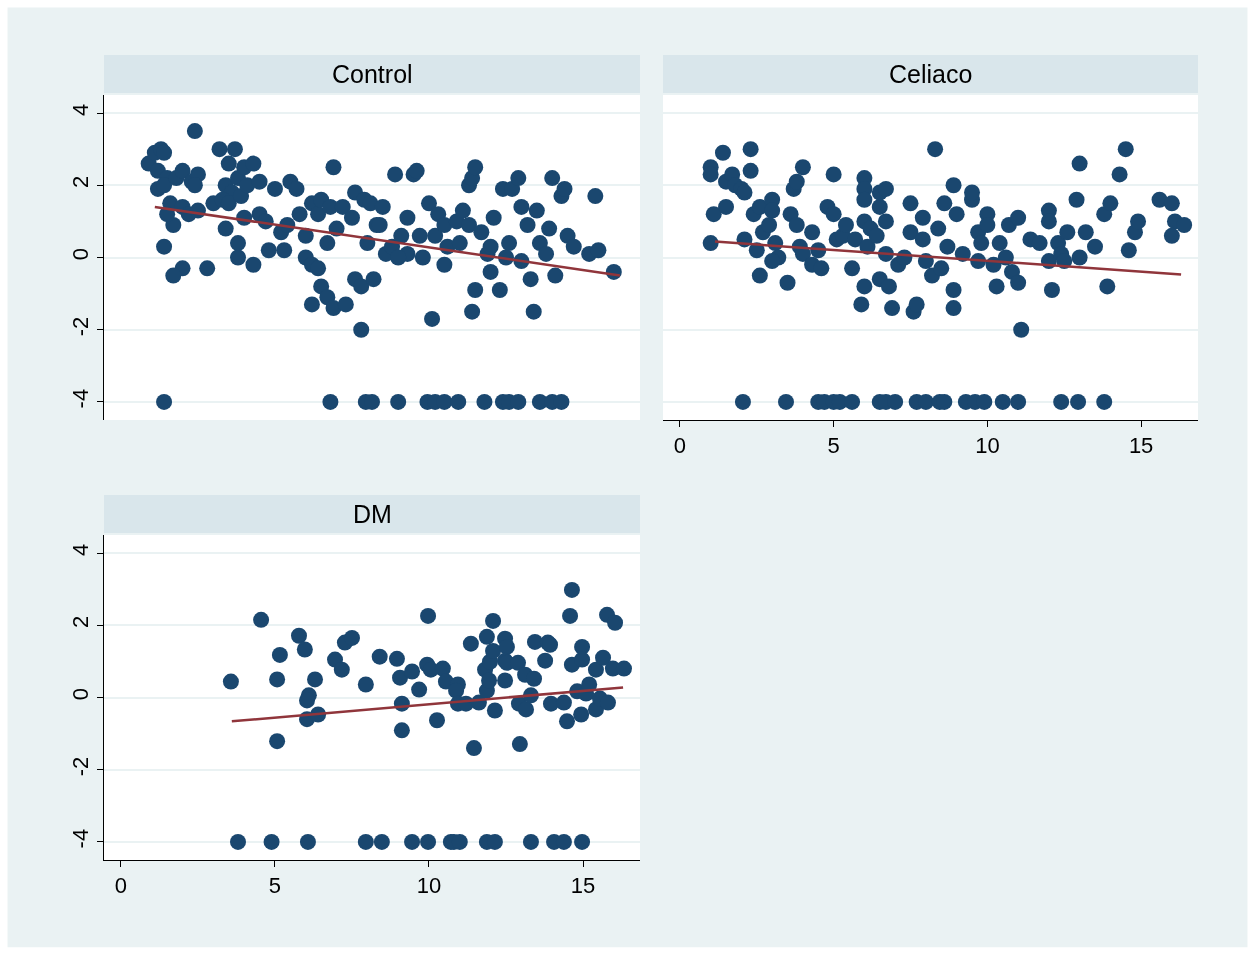 The height and width of the screenshot is (953, 1255). I want to click on chart-title: Control, so click(372, 74).